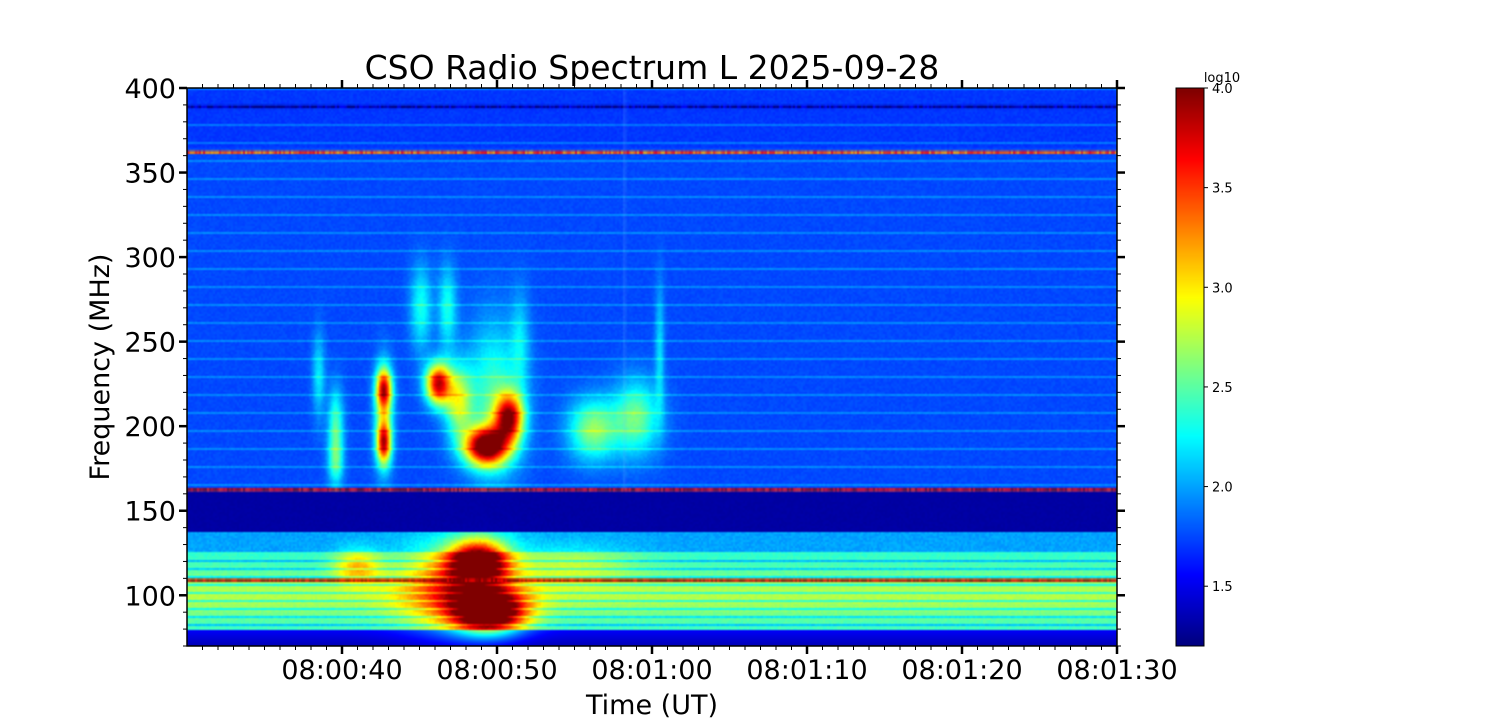 The height and width of the screenshot is (727, 1499). What do you see at coordinates (150, 427) in the screenshot?
I see `y-tick-label: 200` at bounding box center [150, 427].